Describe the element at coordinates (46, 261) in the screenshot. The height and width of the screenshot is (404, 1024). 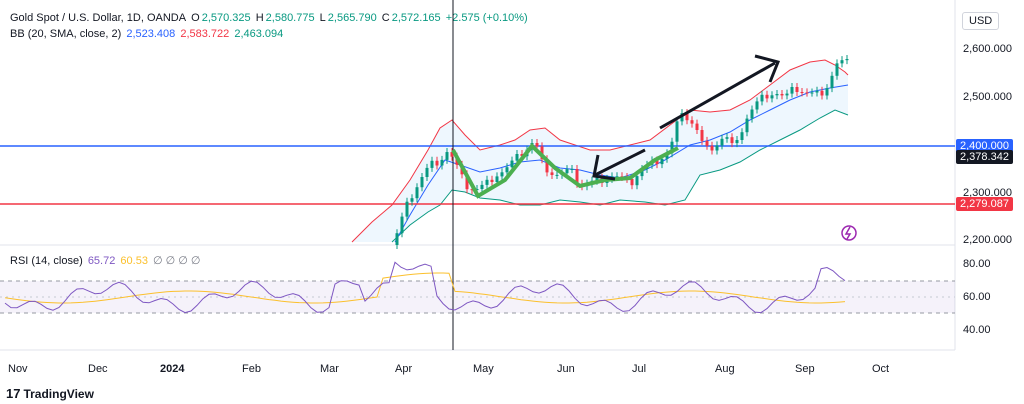
I see `rsi-label: RSI (14, close)` at that location.